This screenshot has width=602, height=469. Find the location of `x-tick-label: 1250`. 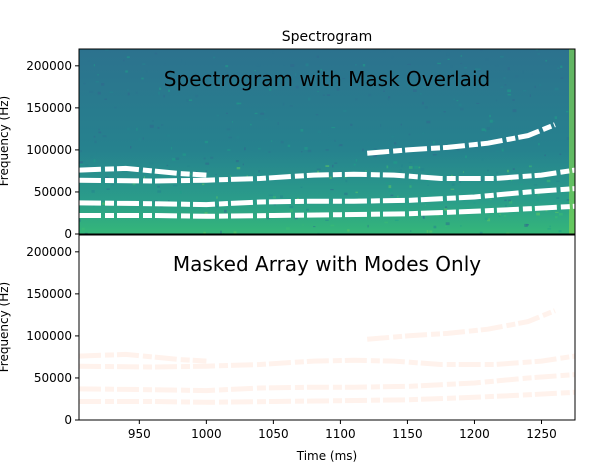

x-tick-label: 1250 is located at coordinates (541, 434).